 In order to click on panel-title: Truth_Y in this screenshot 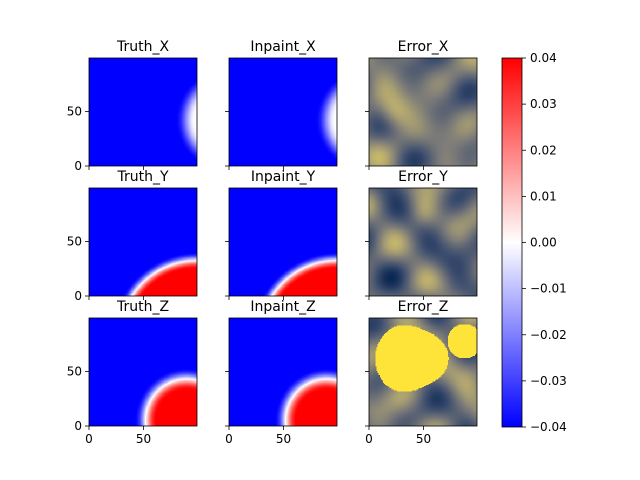, I will do `click(142, 177)`.